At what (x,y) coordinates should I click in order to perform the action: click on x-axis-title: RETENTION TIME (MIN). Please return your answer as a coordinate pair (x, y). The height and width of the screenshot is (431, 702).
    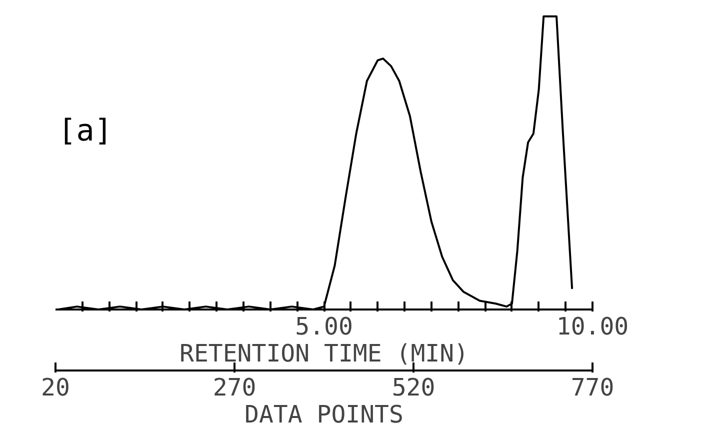
    Looking at the image, I should click on (324, 354).